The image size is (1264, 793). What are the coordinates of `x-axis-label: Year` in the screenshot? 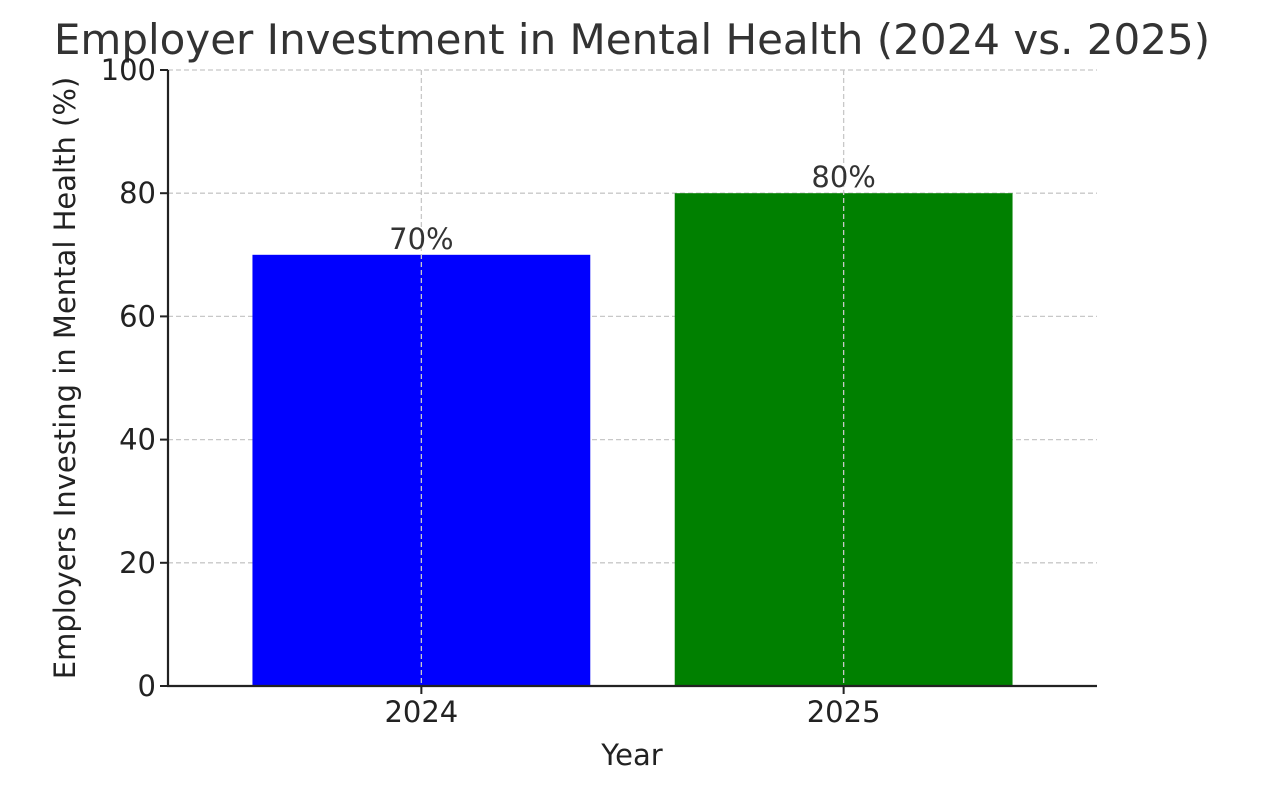 It's located at (631, 755).